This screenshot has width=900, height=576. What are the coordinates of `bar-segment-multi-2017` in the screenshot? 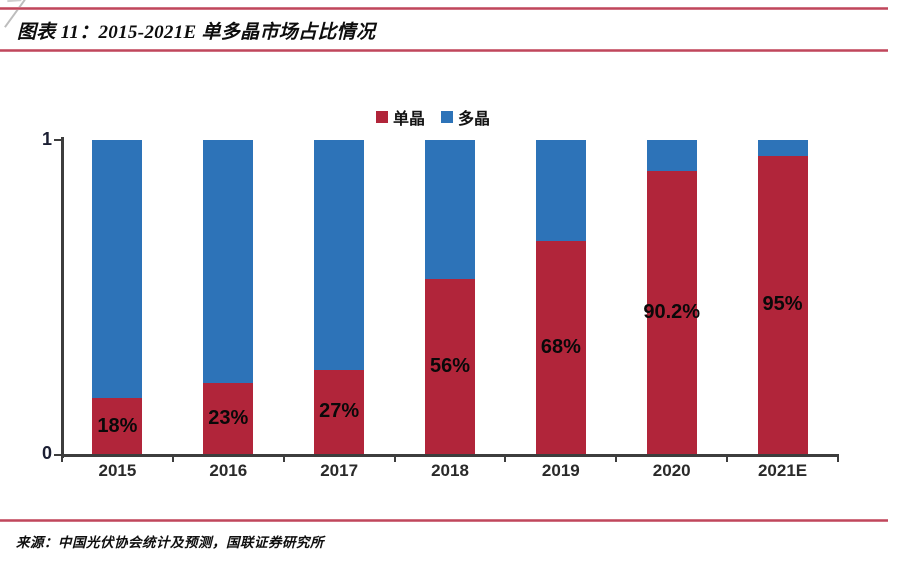 It's located at (339, 255).